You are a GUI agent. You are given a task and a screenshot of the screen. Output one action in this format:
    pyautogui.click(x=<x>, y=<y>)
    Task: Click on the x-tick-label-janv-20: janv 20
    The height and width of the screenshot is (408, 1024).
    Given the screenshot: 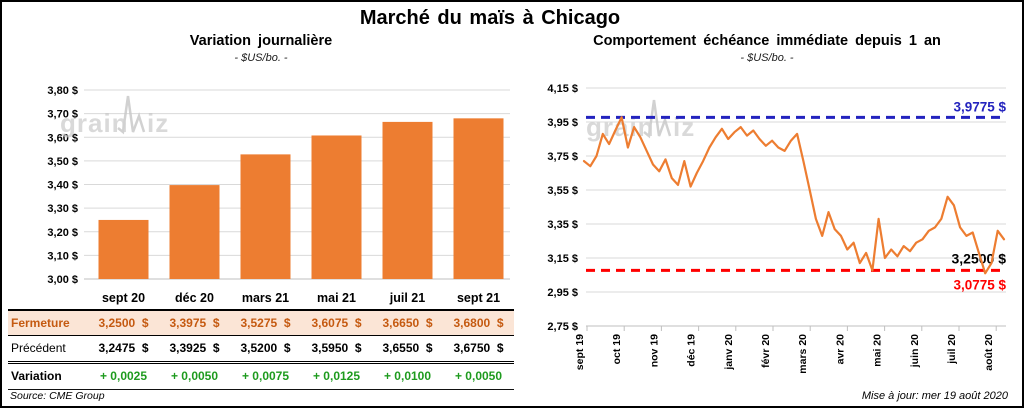 What is the action you would take?
    pyautogui.click(x=729, y=352)
    